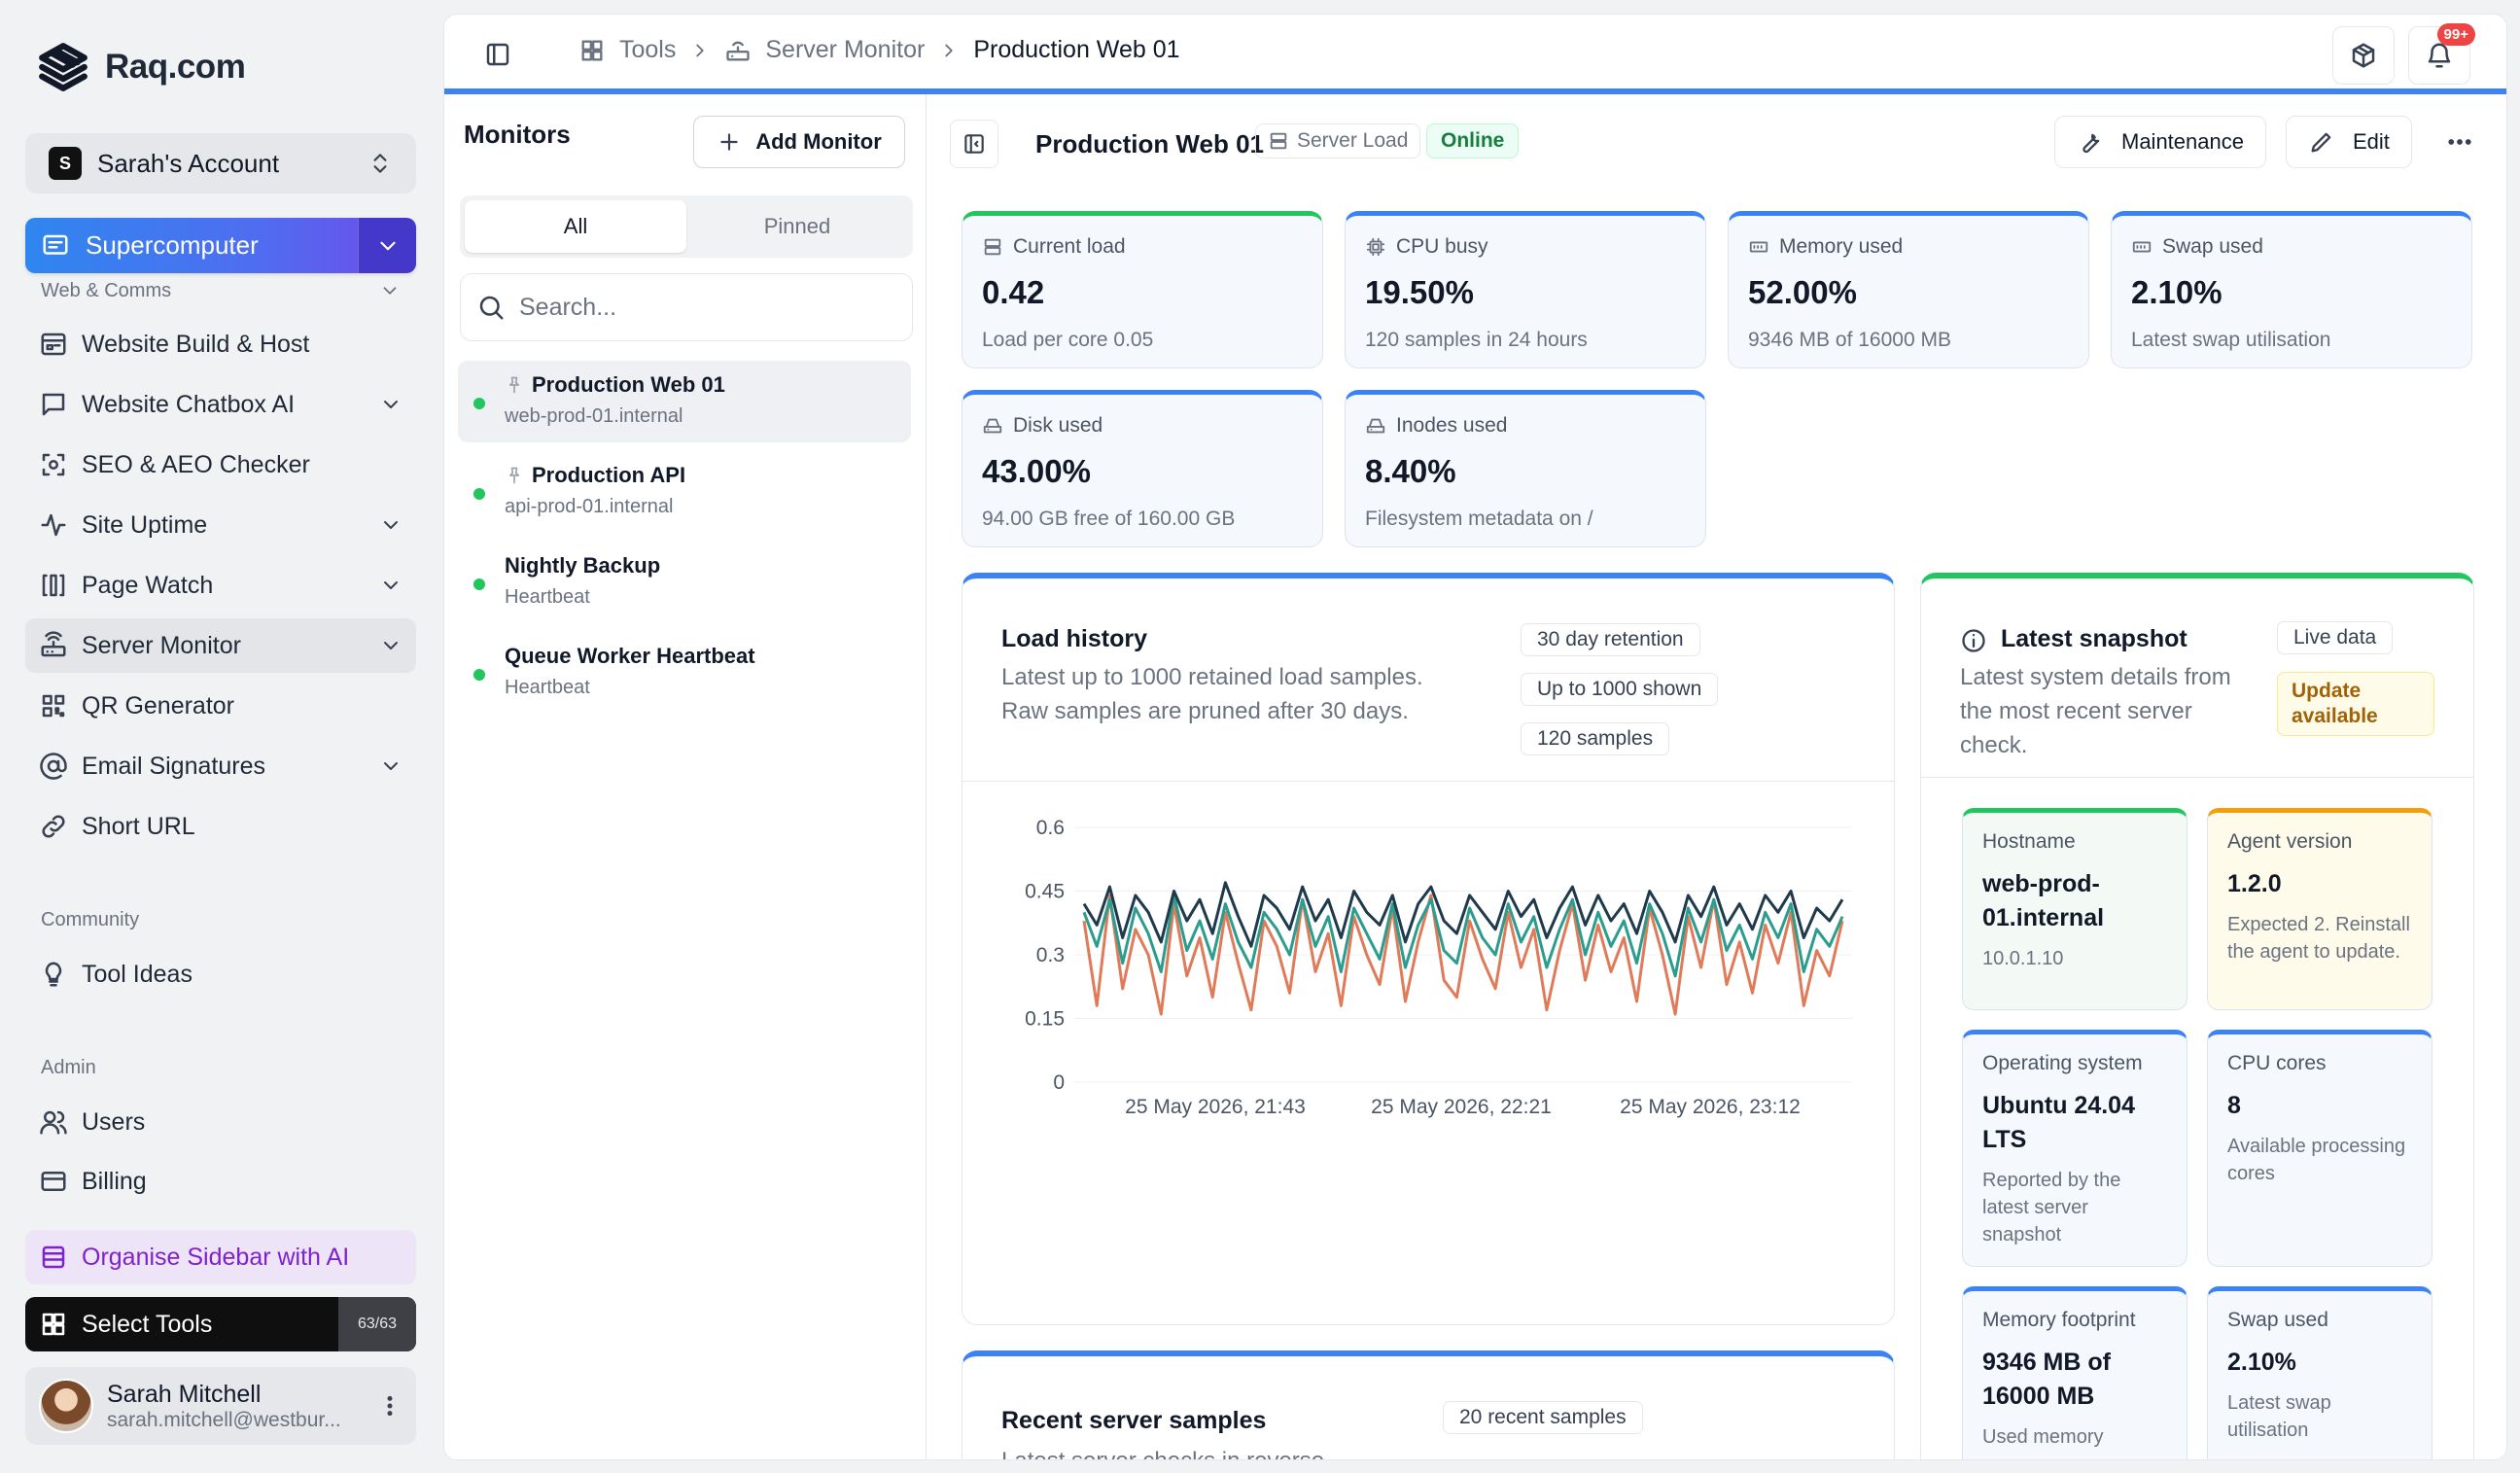  What do you see at coordinates (114, 1181) in the screenshot?
I see `sidebar-item-label: Billing` at bounding box center [114, 1181].